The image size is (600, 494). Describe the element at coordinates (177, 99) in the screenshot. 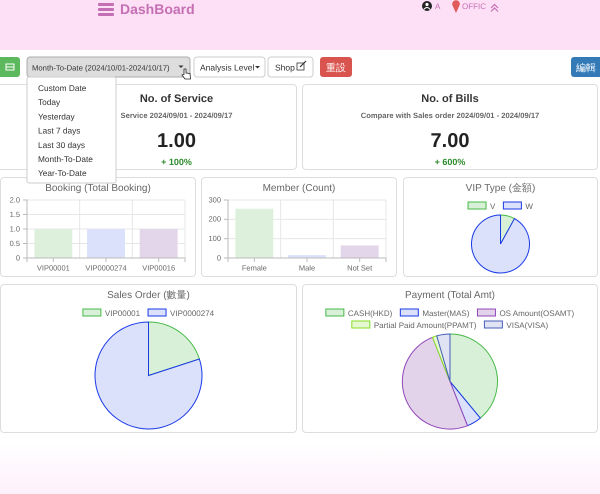

I see `text: No. of Service` at that location.